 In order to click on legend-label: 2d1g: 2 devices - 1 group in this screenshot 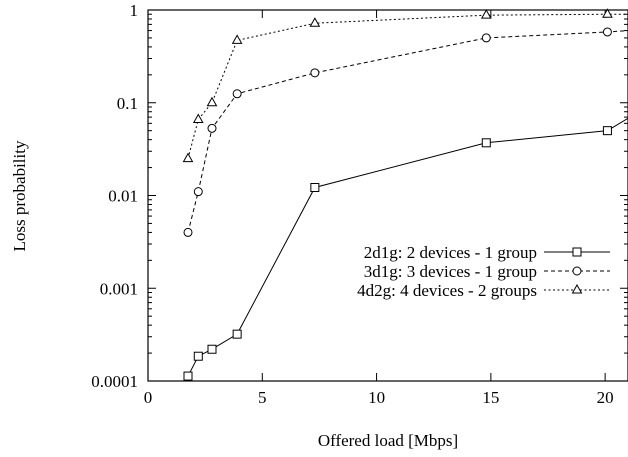, I will do `click(450, 252)`.